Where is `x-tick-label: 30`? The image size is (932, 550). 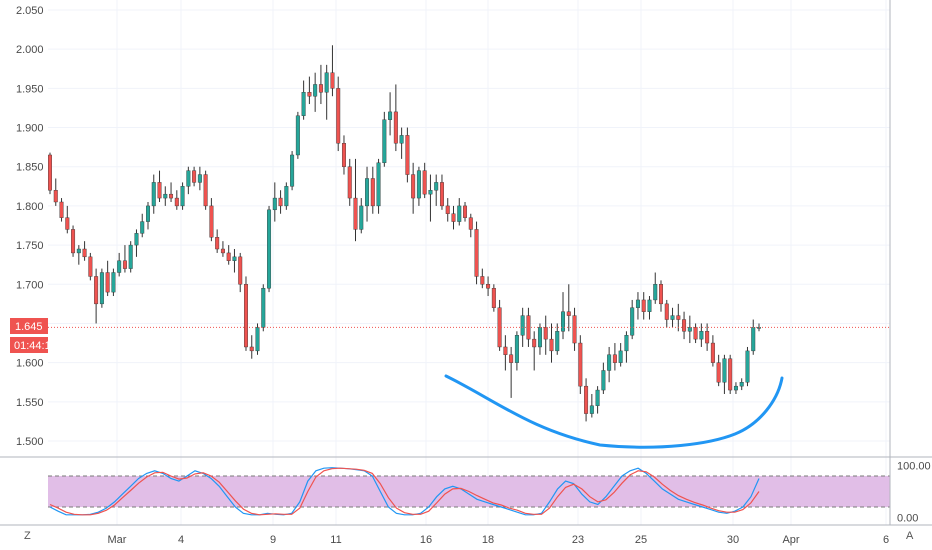 x-tick-label: 30 is located at coordinates (733, 540).